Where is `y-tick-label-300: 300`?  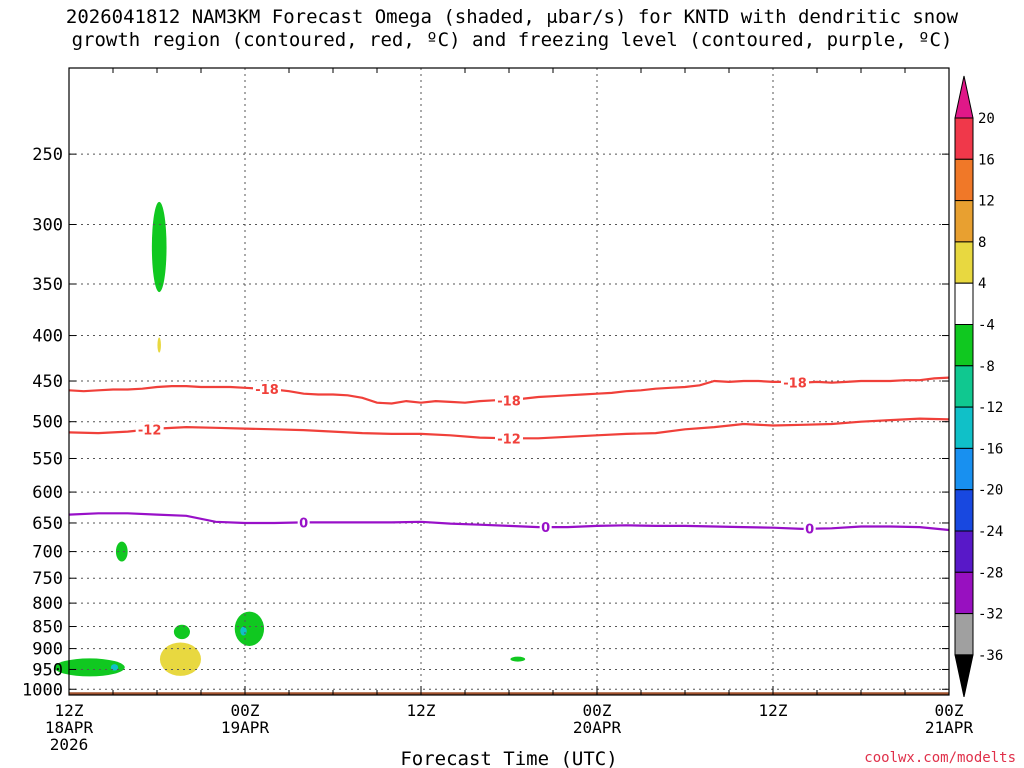 y-tick-label-300: 300 is located at coordinates (47, 226).